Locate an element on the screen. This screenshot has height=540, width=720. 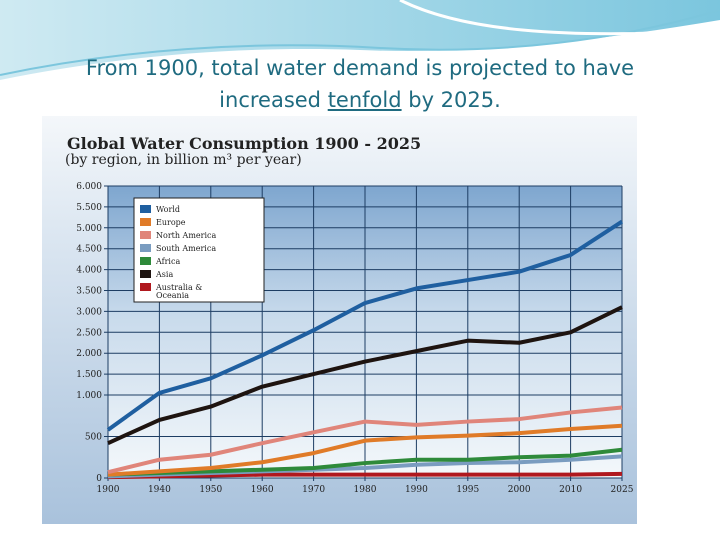
legend-label: Africa is located at coordinates (167, 261).